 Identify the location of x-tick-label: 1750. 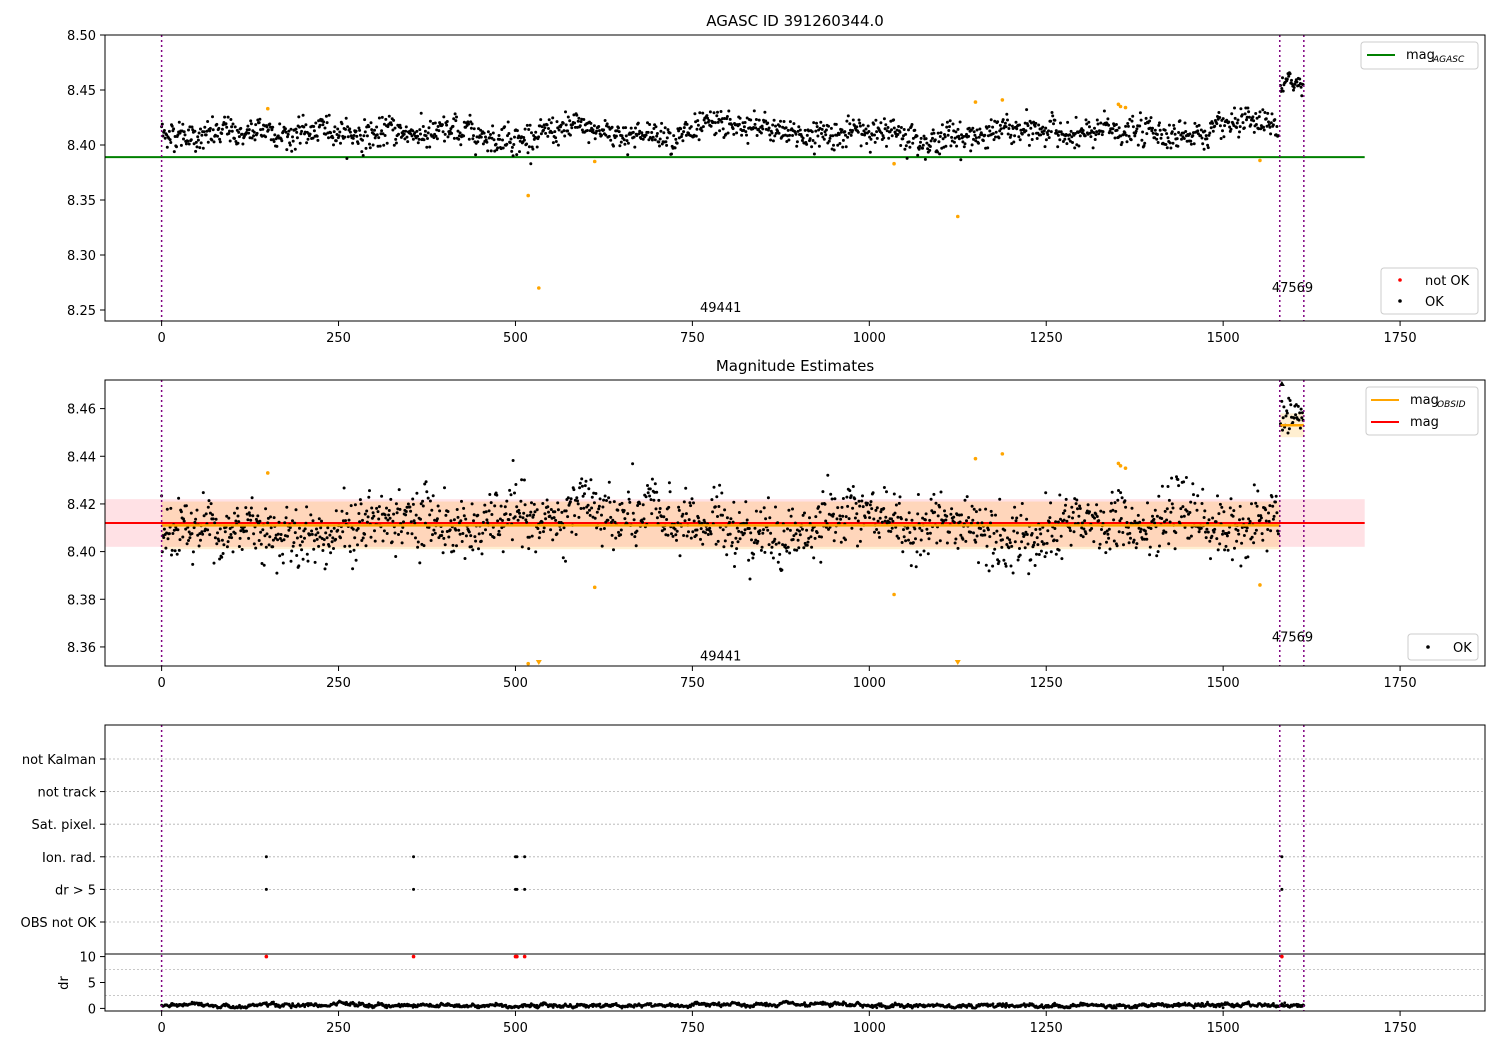
(1400, 683).